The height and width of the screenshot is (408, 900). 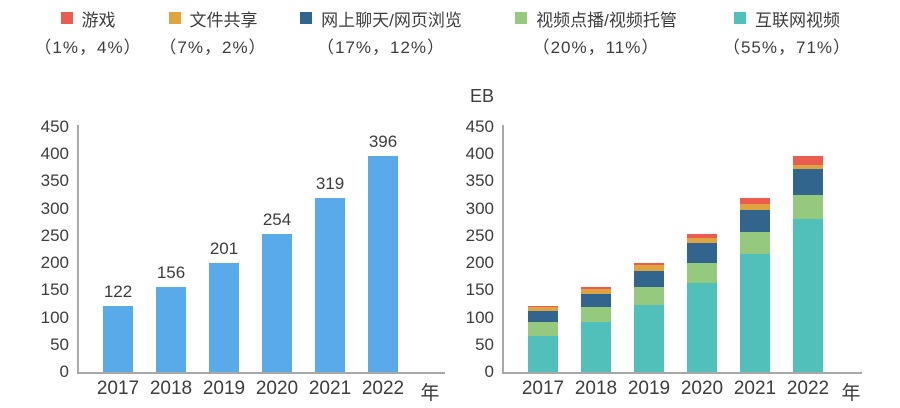 I want to click on bar-value-label: 319, so click(x=330, y=184).